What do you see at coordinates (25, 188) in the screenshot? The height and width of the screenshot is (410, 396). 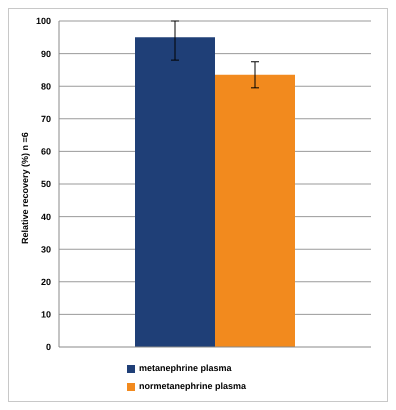 I see `y-axis-title: Relative recovery (%) n =6` at bounding box center [25, 188].